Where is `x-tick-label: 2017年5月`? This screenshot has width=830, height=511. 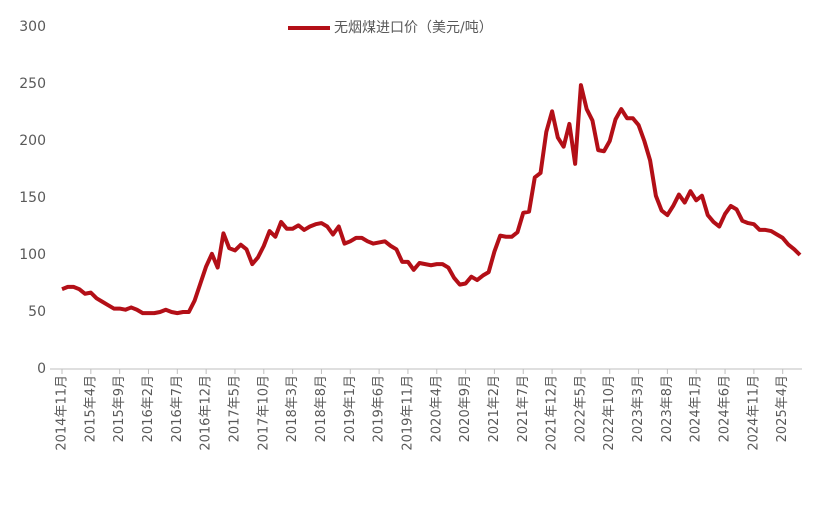 x-tick-label: 2017年5月 is located at coordinates (234, 408).